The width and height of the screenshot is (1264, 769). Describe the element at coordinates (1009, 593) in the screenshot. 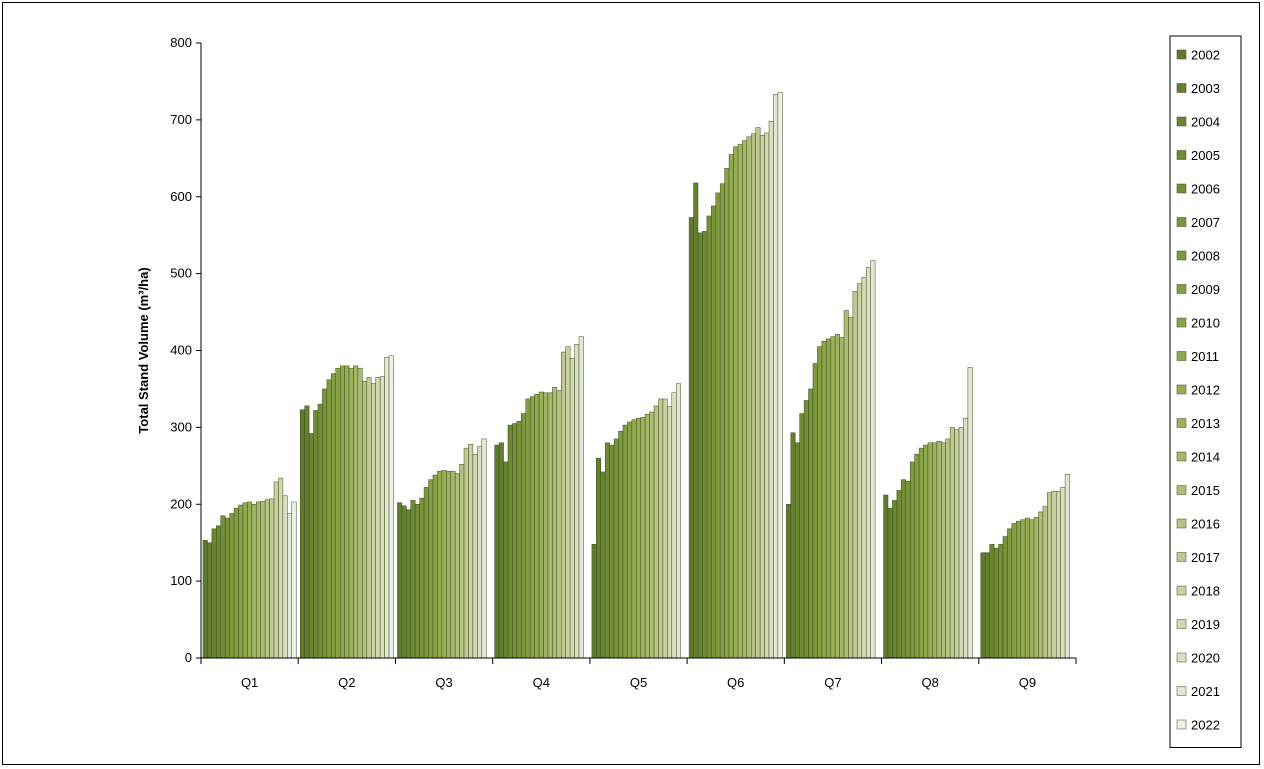

I see `bar-Q9-2008` at that location.